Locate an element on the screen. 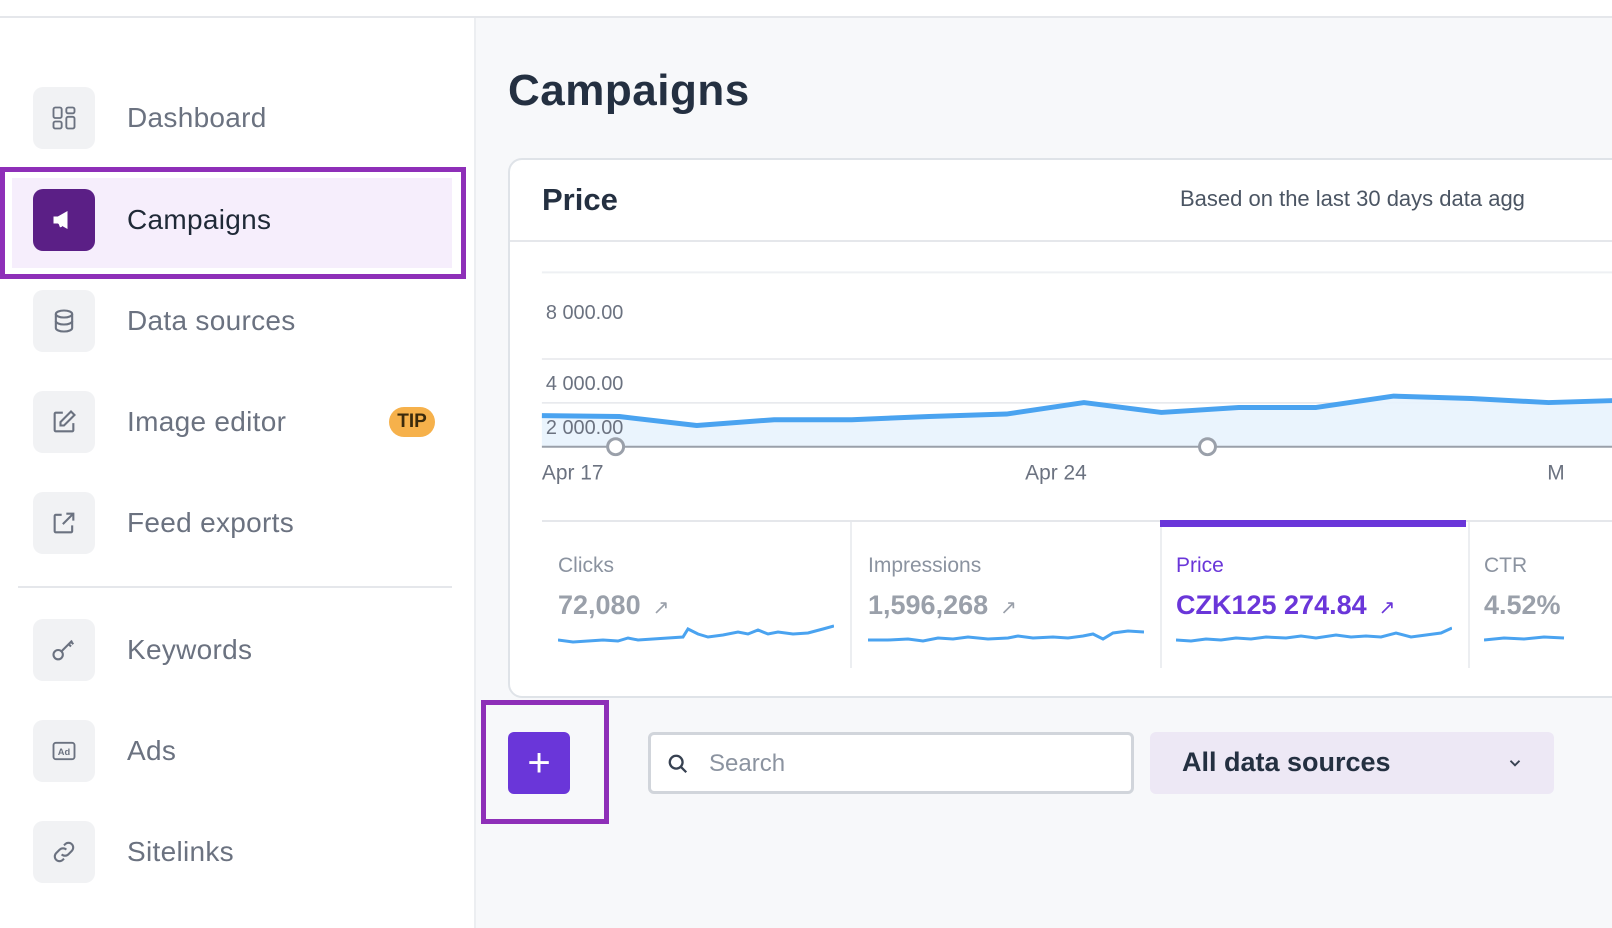 This screenshot has width=1612, height=928. highlight-box-add is located at coordinates (545, 762).